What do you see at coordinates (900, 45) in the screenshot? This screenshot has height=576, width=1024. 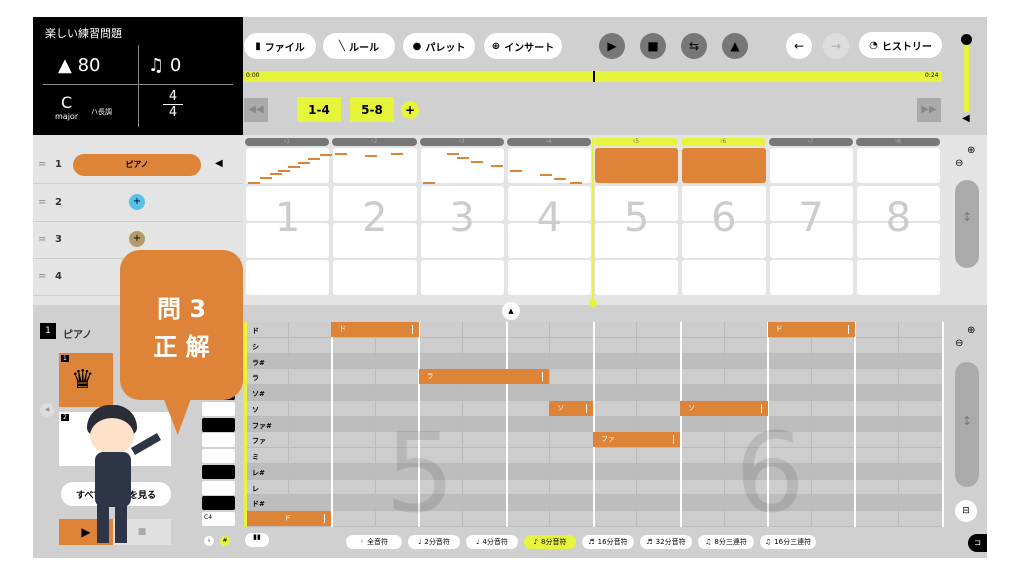 I see `history-button: ◔ ヒストリー` at bounding box center [900, 45].